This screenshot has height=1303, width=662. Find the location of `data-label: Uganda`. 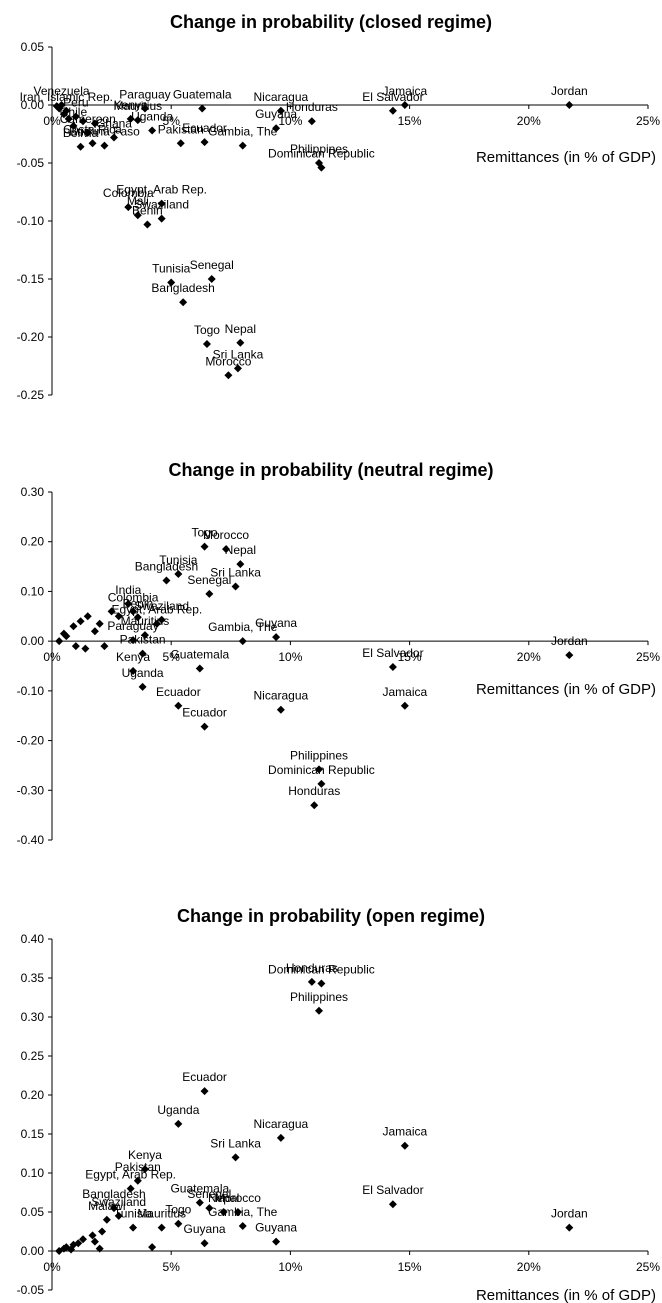

data-label: Uganda is located at coordinates (152, 117).